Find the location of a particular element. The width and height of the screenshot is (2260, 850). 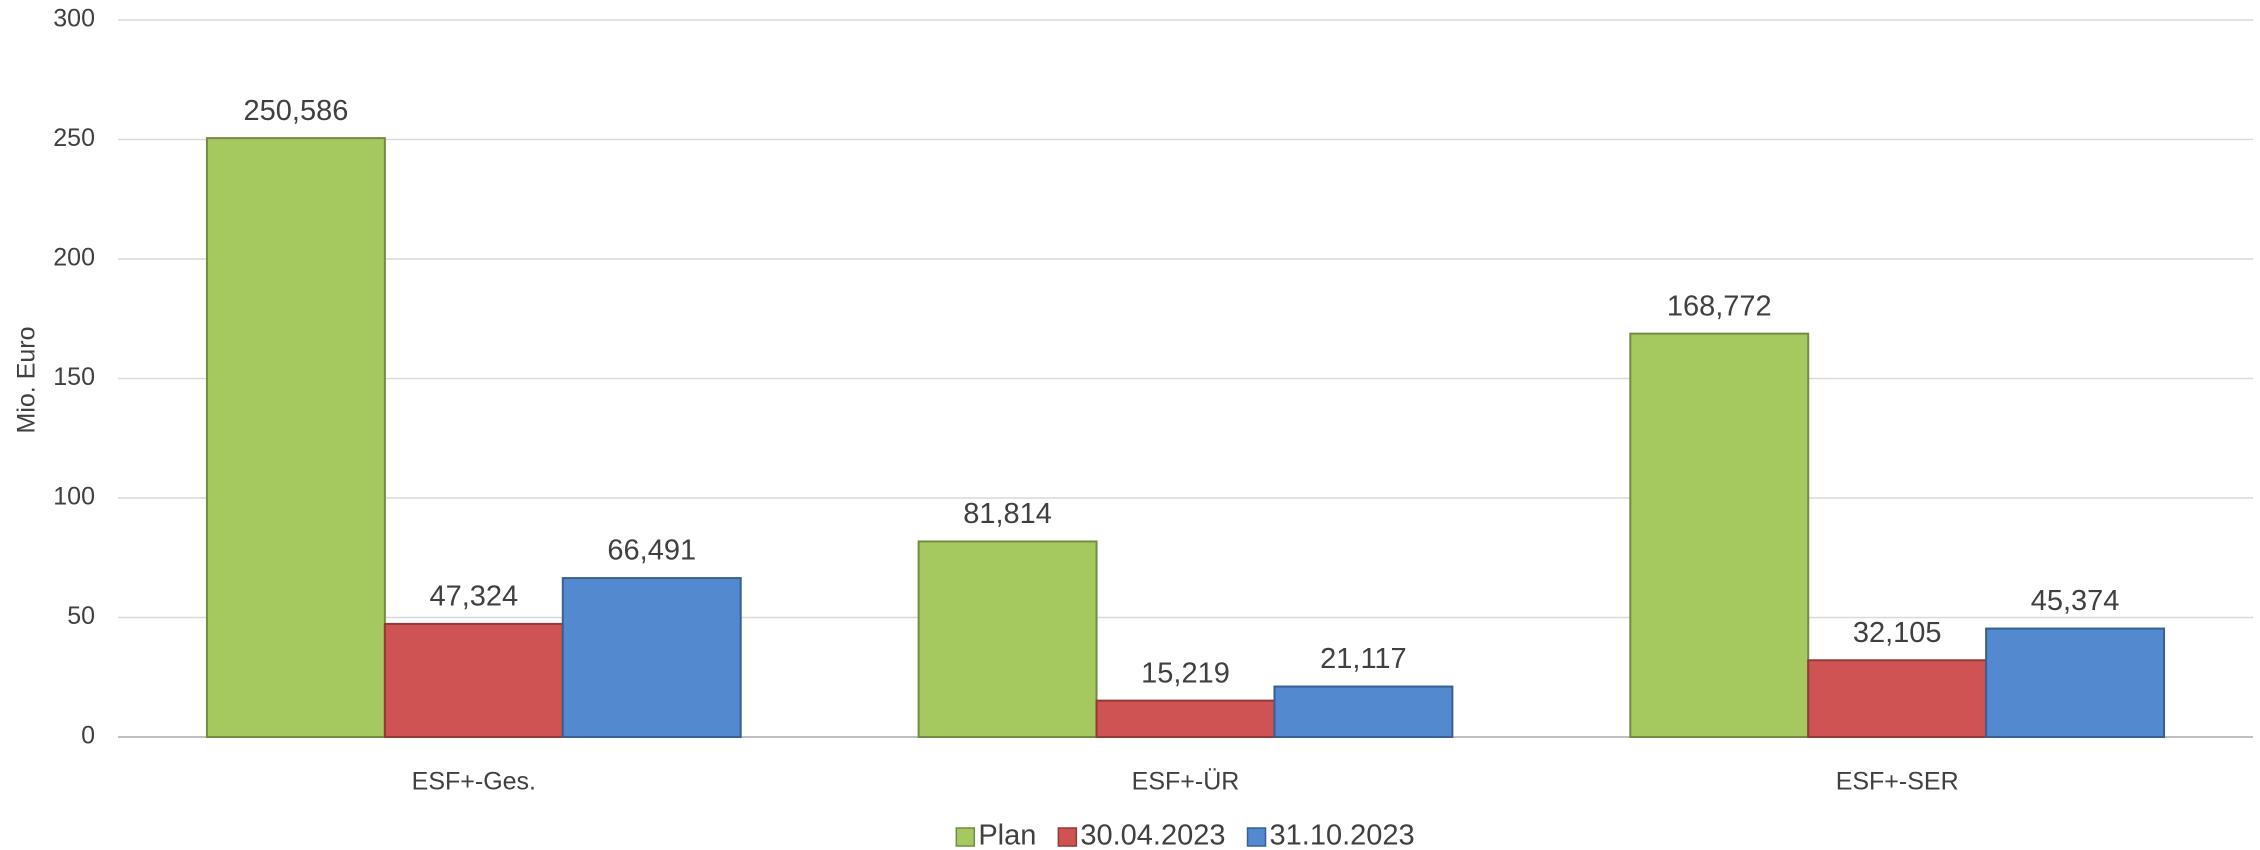

data-label: 15,219 is located at coordinates (1185, 673).